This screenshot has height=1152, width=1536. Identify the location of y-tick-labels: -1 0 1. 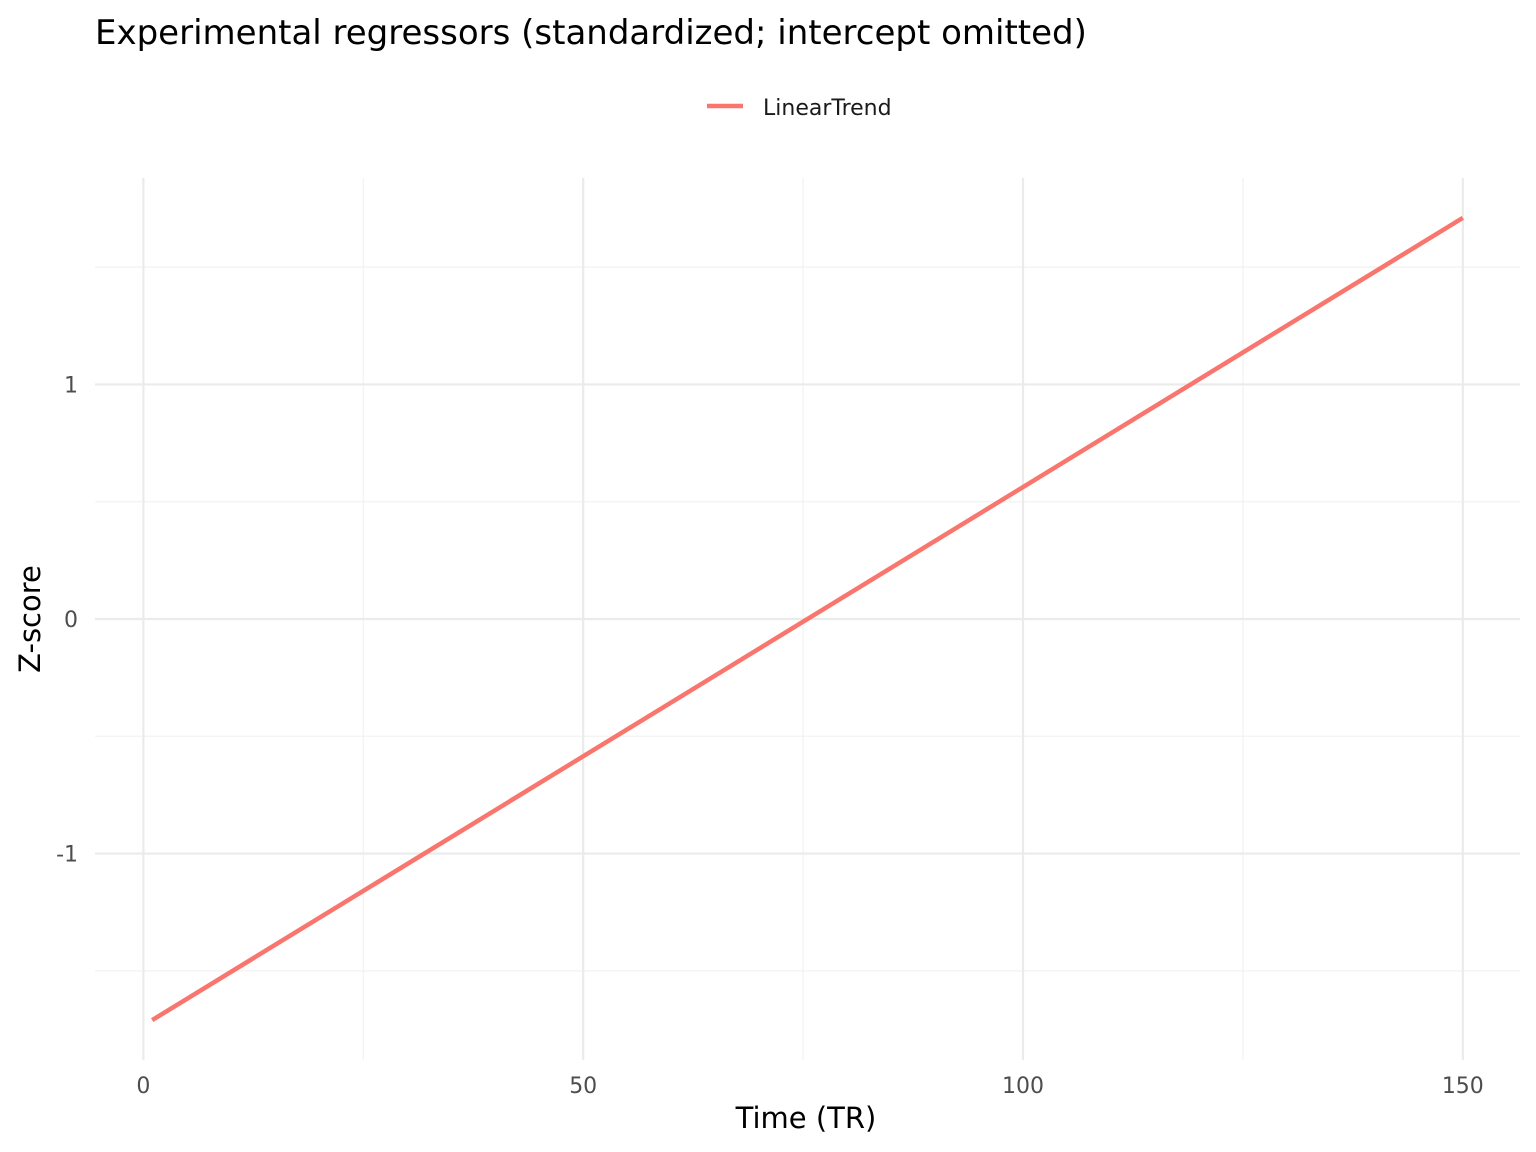
(67, 620).